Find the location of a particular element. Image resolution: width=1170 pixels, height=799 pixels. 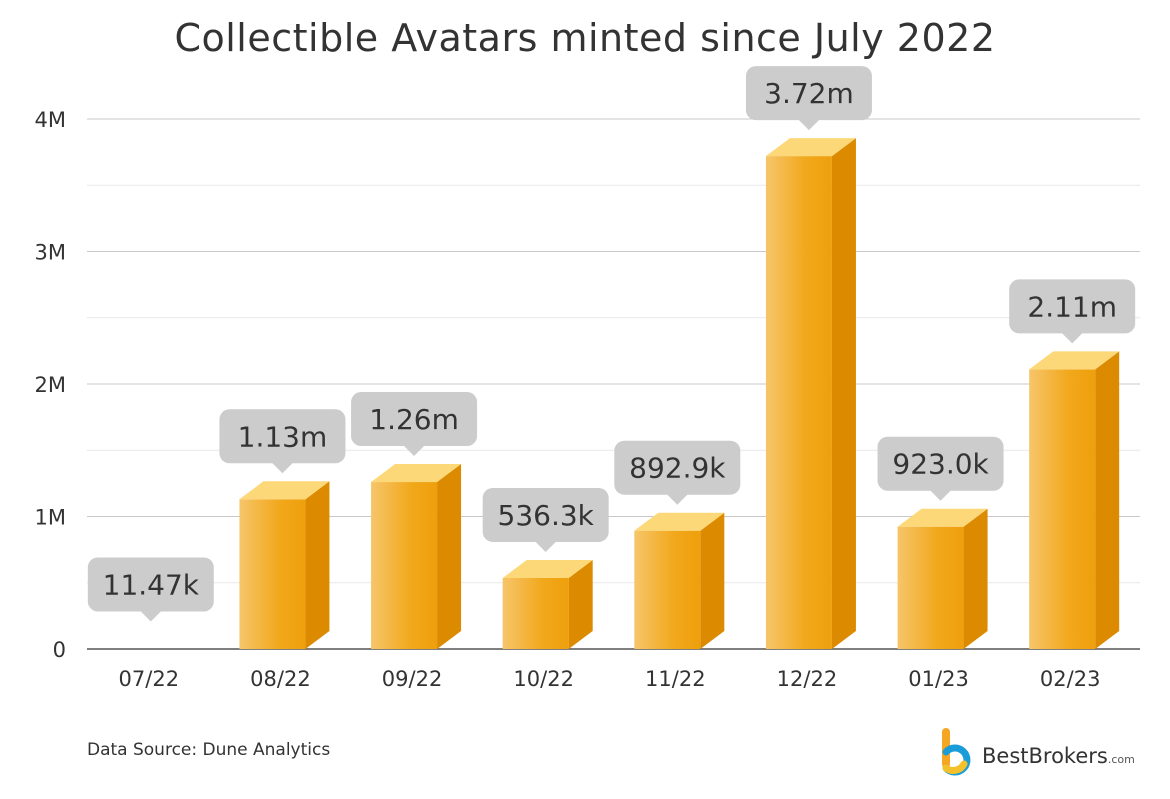

y-tick-label: 2M is located at coordinates (50, 385).